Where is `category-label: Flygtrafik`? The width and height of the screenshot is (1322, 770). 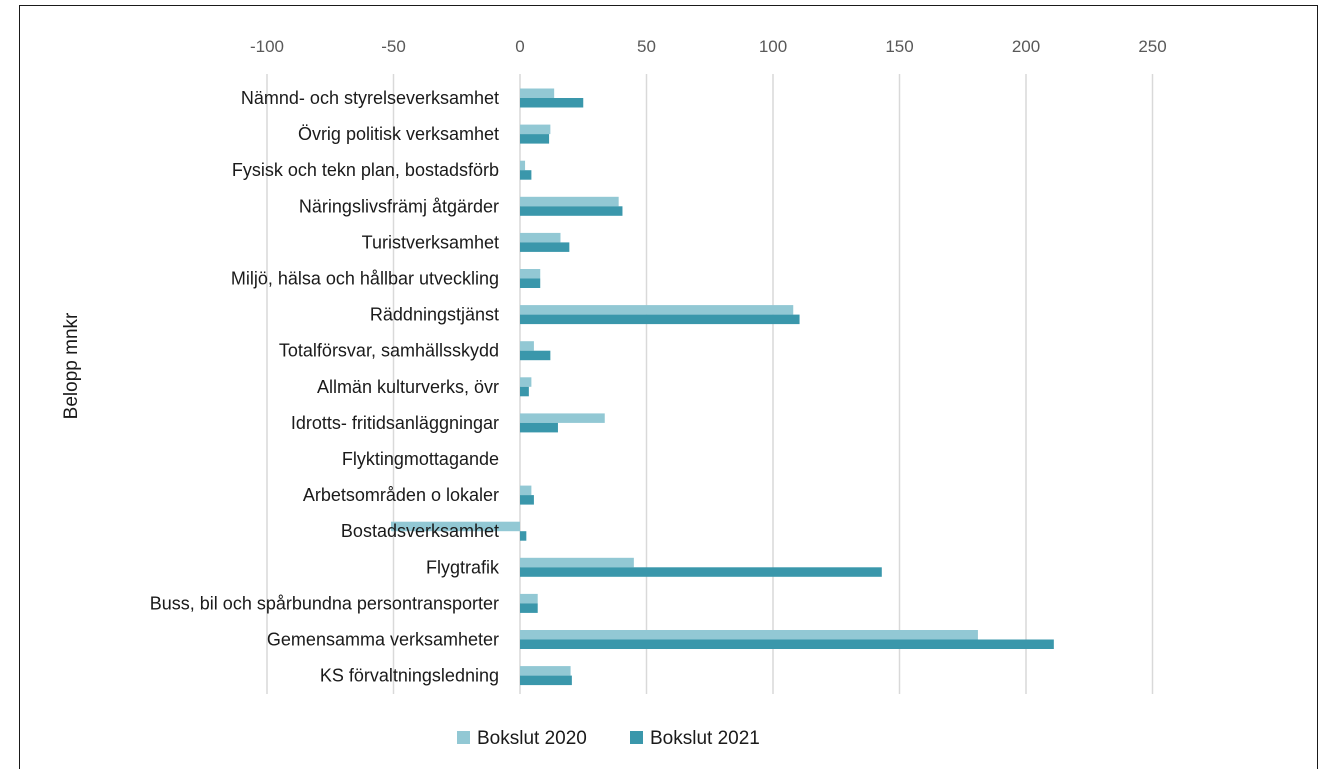
category-label: Flygtrafik is located at coordinates (463, 567).